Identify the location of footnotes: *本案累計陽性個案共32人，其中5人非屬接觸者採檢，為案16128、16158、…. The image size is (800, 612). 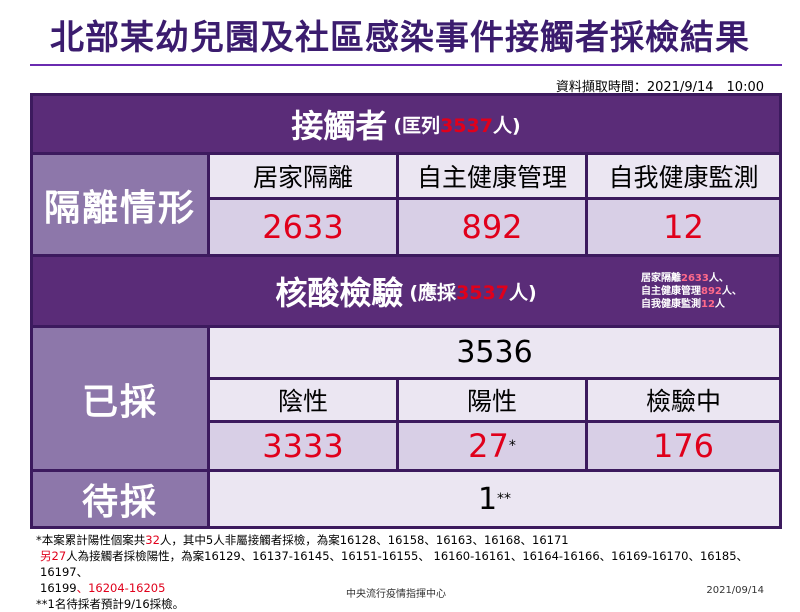
(416, 572).